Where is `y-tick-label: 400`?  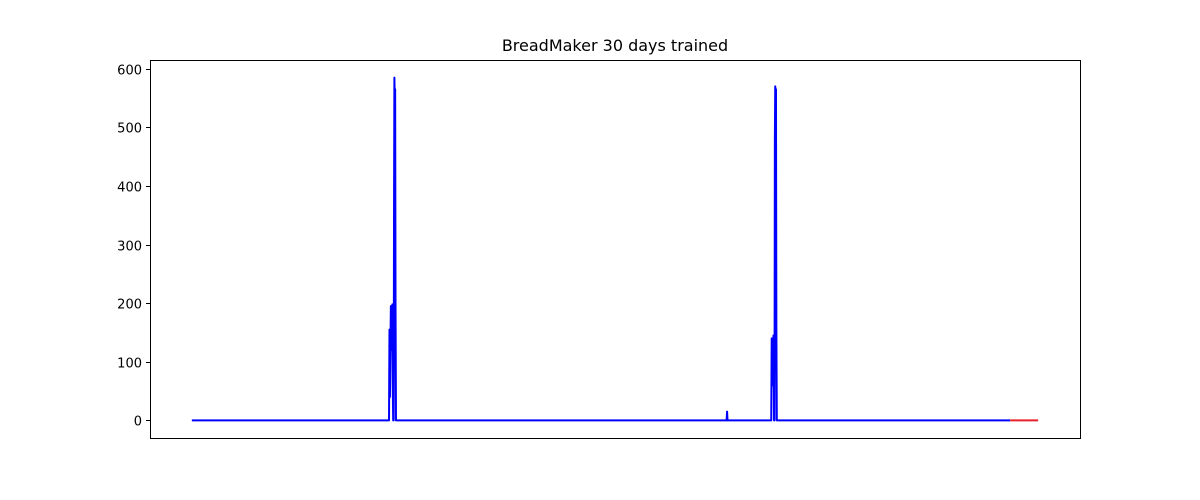 y-tick-label: 400 is located at coordinates (129, 188).